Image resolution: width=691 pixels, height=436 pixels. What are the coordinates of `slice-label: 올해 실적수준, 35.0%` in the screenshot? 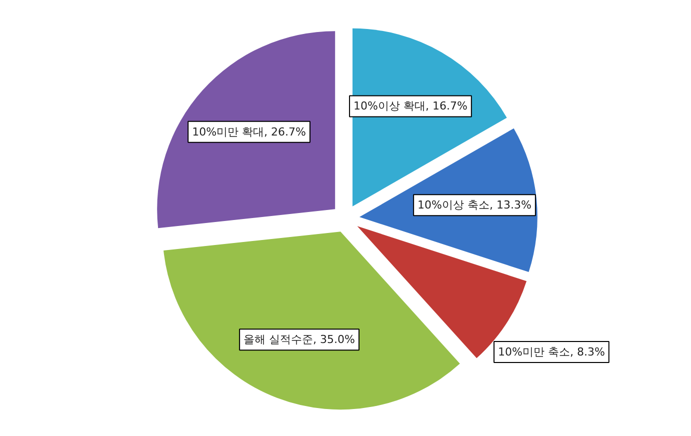 It's located at (299, 339).